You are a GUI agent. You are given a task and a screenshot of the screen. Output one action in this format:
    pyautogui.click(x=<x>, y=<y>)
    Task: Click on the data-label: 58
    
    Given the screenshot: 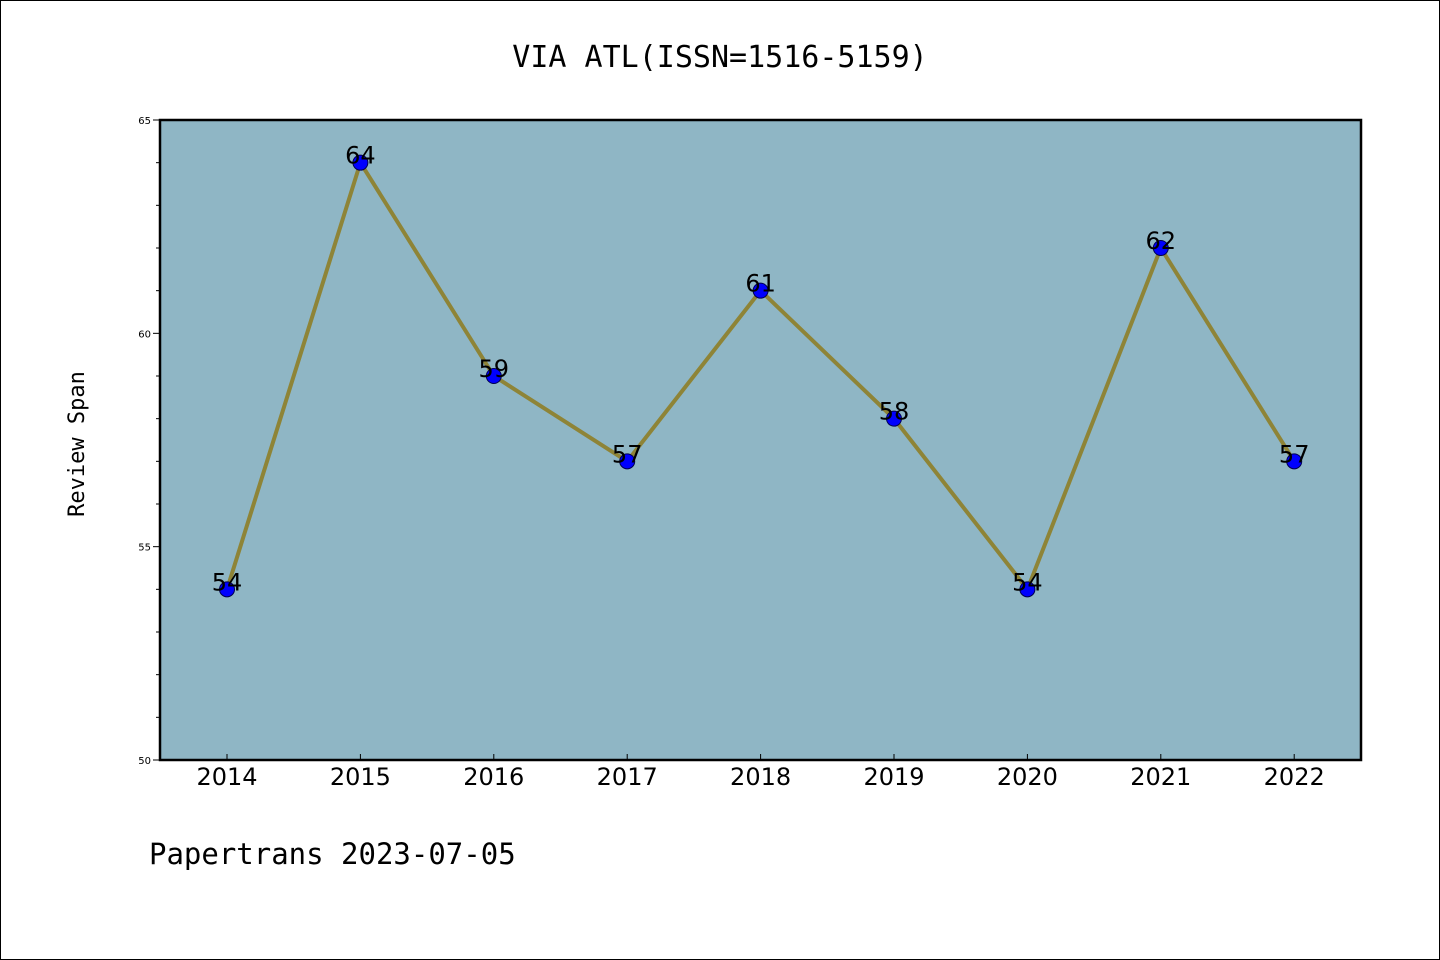 What is the action you would take?
    pyautogui.click(x=894, y=412)
    